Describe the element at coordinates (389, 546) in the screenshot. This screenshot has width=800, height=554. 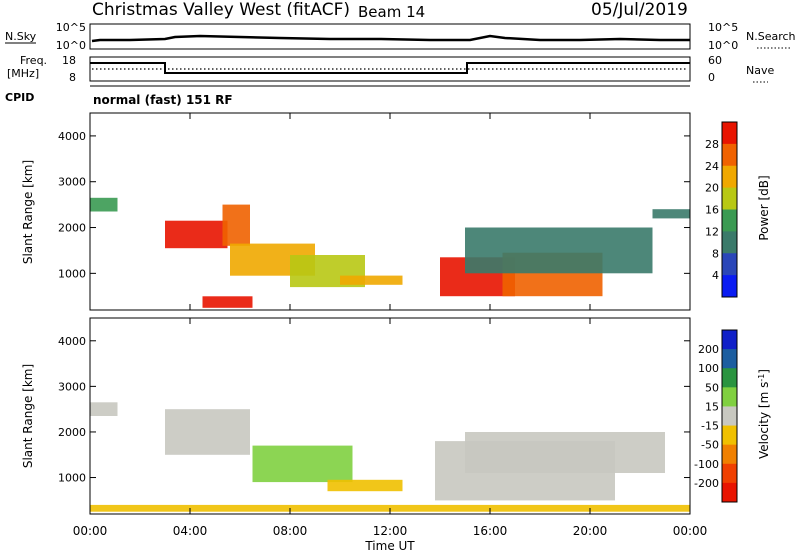
I see `x-axis-title: Time UT` at that location.